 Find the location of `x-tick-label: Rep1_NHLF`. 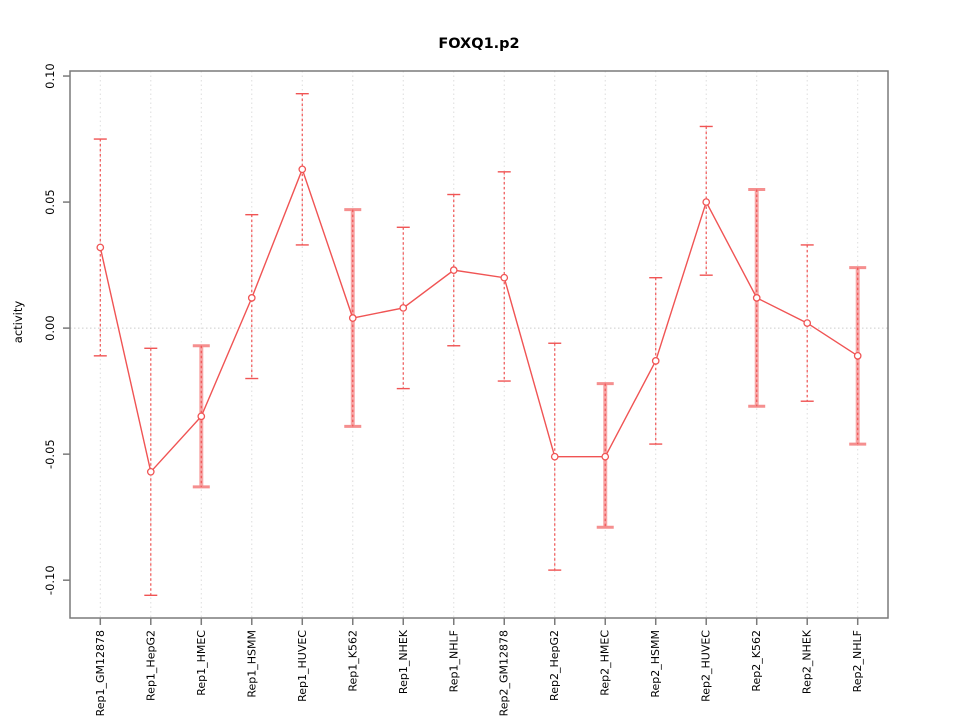

x-tick-label: Rep1_NHLF is located at coordinates (453, 661).